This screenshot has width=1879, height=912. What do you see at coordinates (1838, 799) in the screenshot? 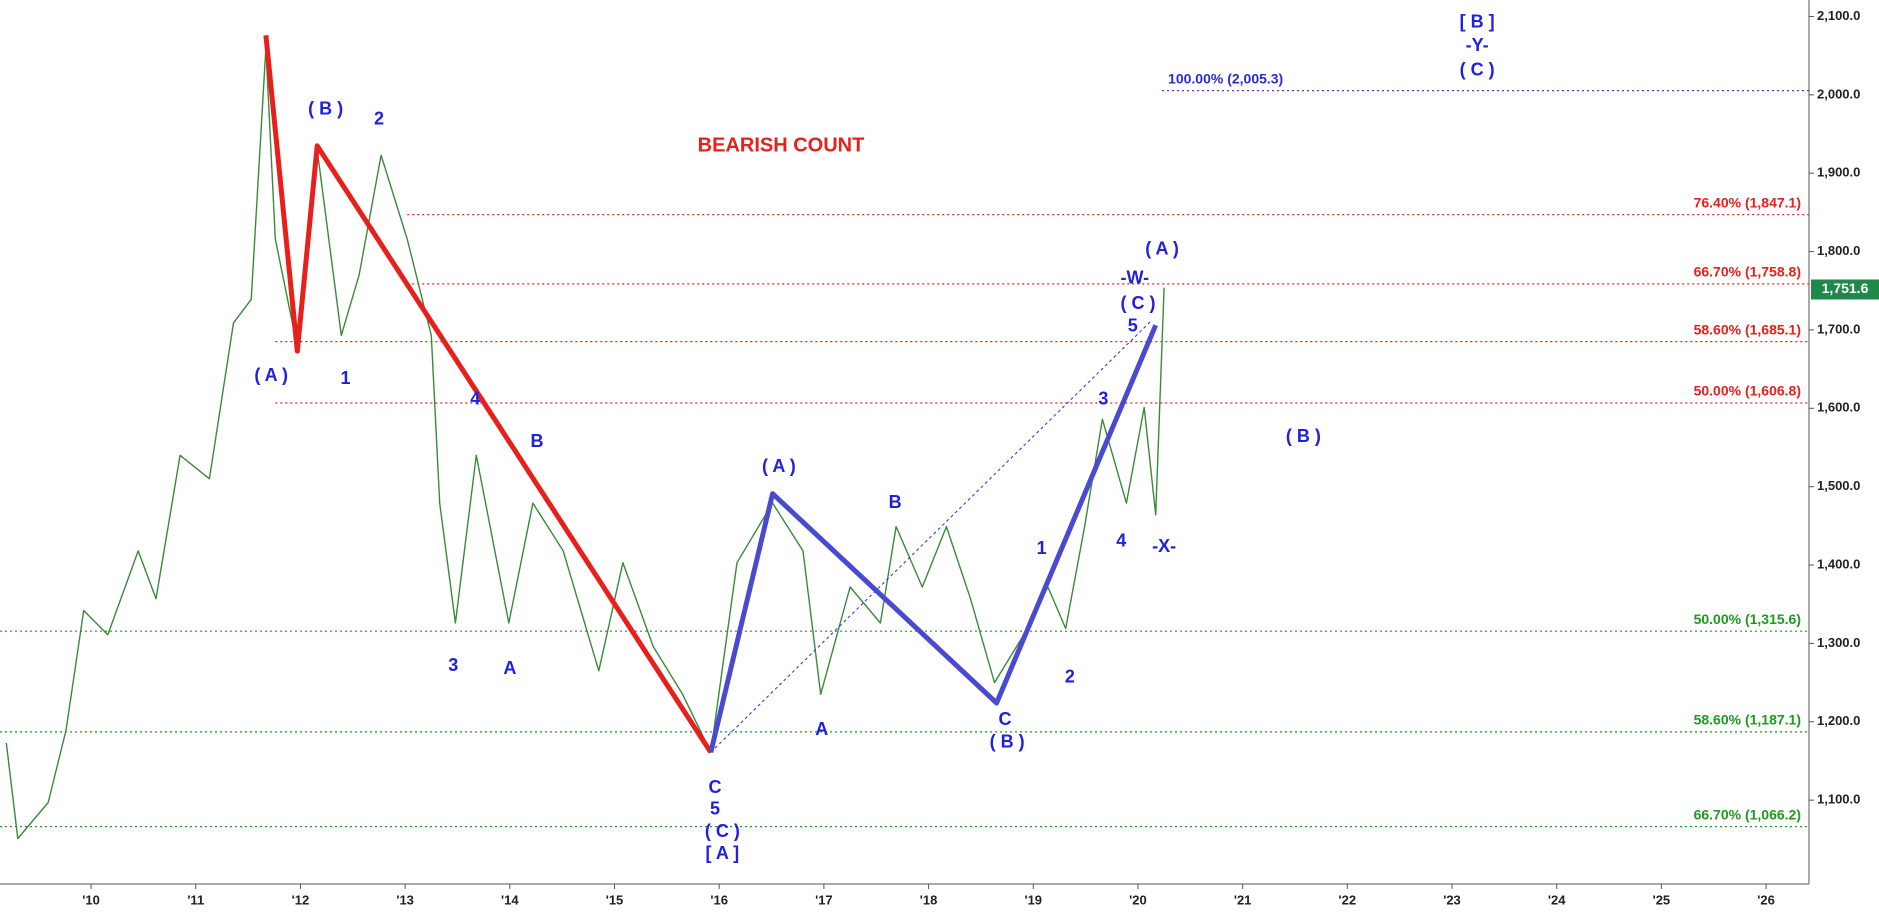
I see `y-tick-label: 1,100.0` at bounding box center [1838, 799].